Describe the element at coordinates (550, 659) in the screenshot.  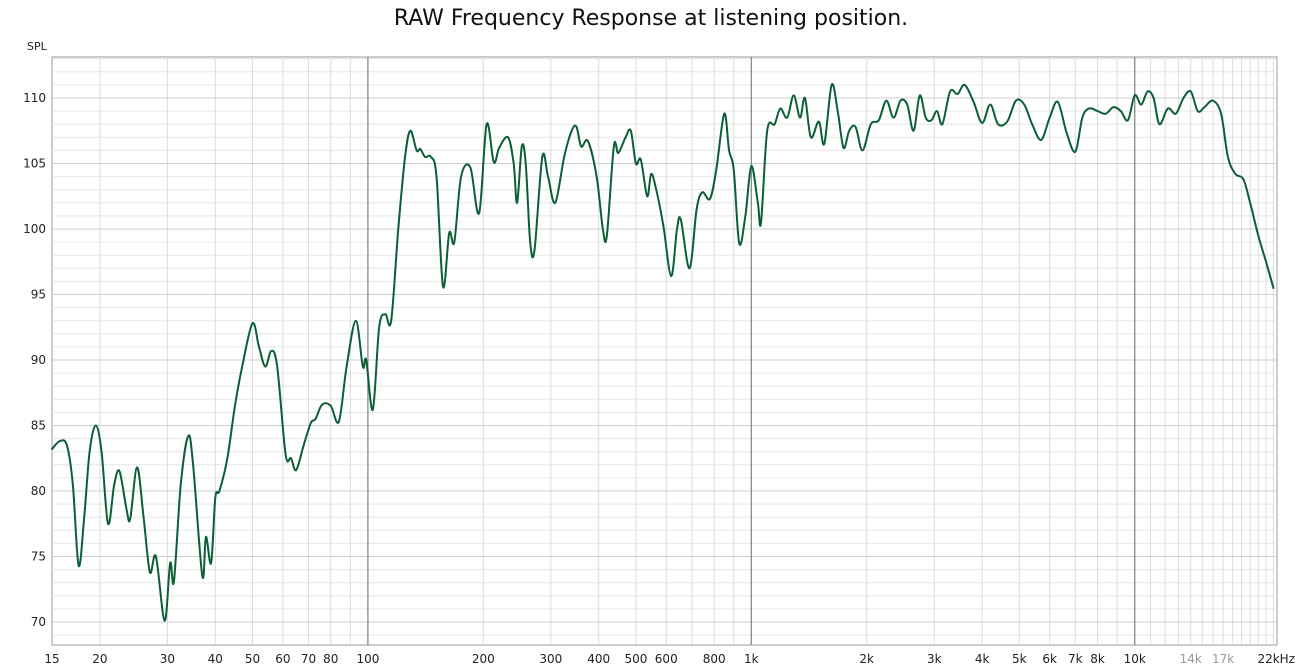
I see `x-tick-label: 300` at that location.